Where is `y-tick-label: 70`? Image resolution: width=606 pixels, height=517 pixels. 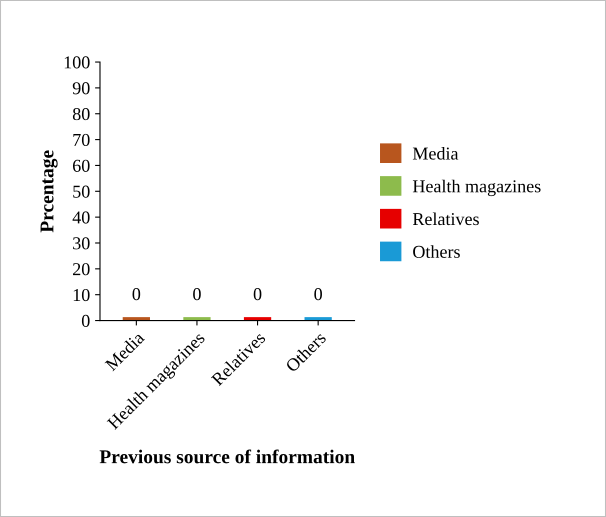 y-tick-label: 70 is located at coordinates (81, 140).